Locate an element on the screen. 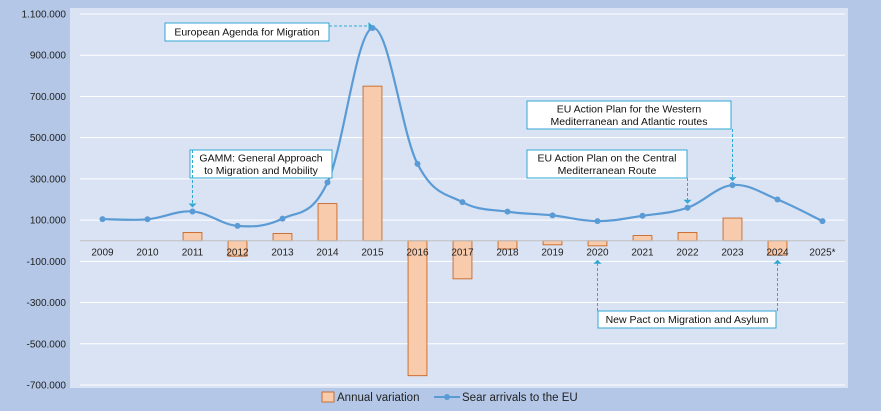  callout-gamm-text: GAMM: General Approach is located at coordinates (260, 158).